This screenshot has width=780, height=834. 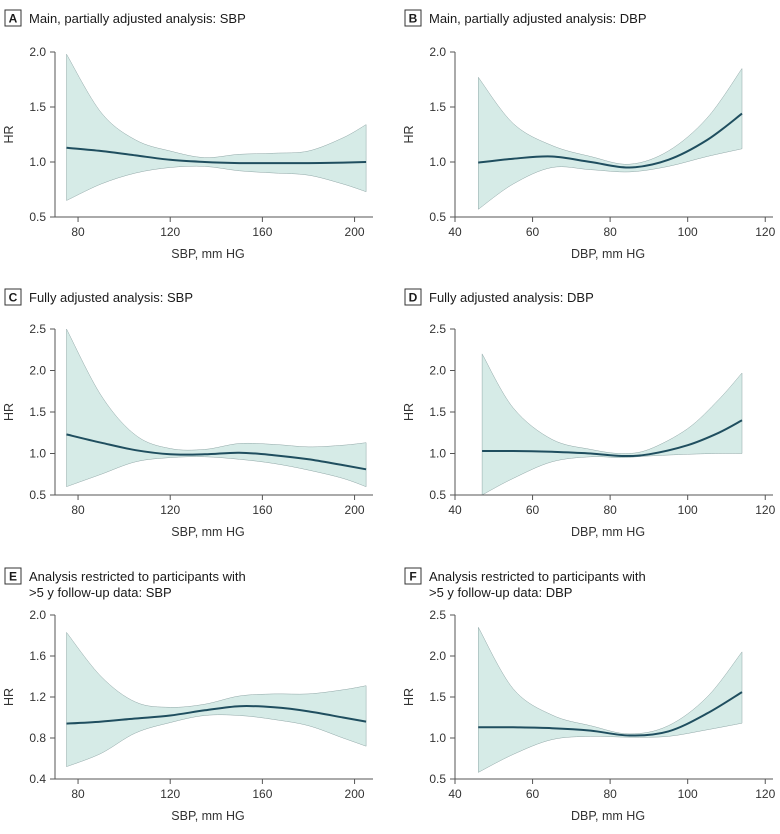 I want to click on panel-letter: A, so click(x=13, y=19).